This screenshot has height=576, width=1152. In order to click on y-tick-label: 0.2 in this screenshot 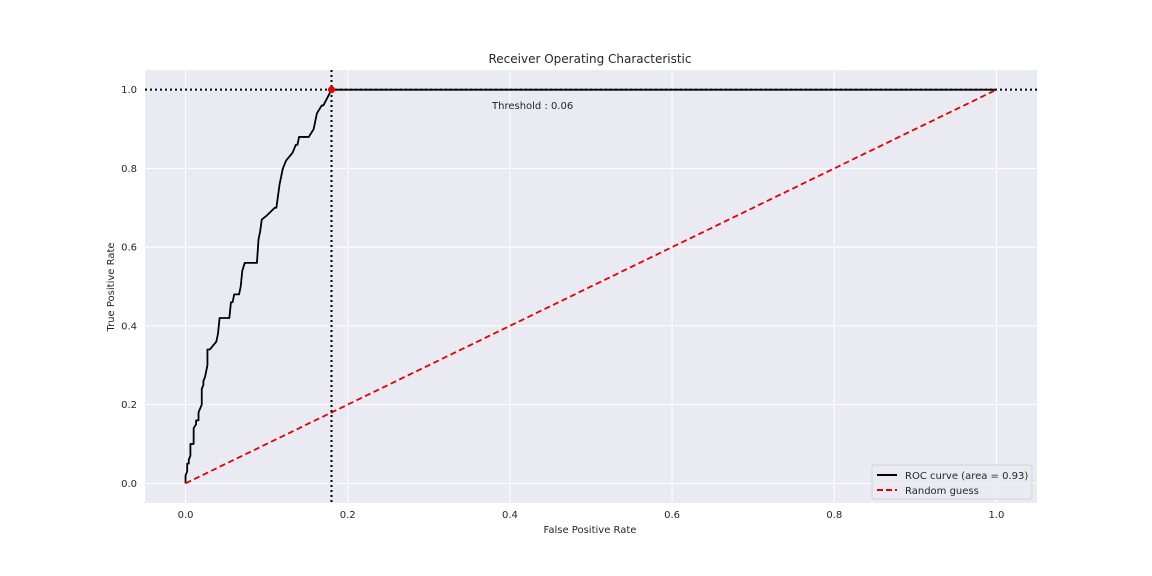, I will do `click(129, 405)`.